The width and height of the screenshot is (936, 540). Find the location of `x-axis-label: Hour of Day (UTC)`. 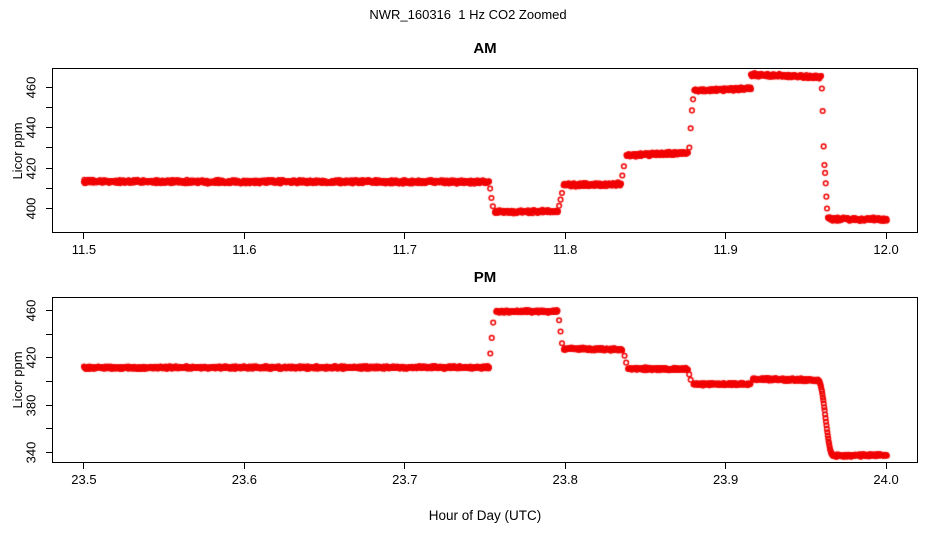

x-axis-label: Hour of Day (UTC) is located at coordinates (485, 515).